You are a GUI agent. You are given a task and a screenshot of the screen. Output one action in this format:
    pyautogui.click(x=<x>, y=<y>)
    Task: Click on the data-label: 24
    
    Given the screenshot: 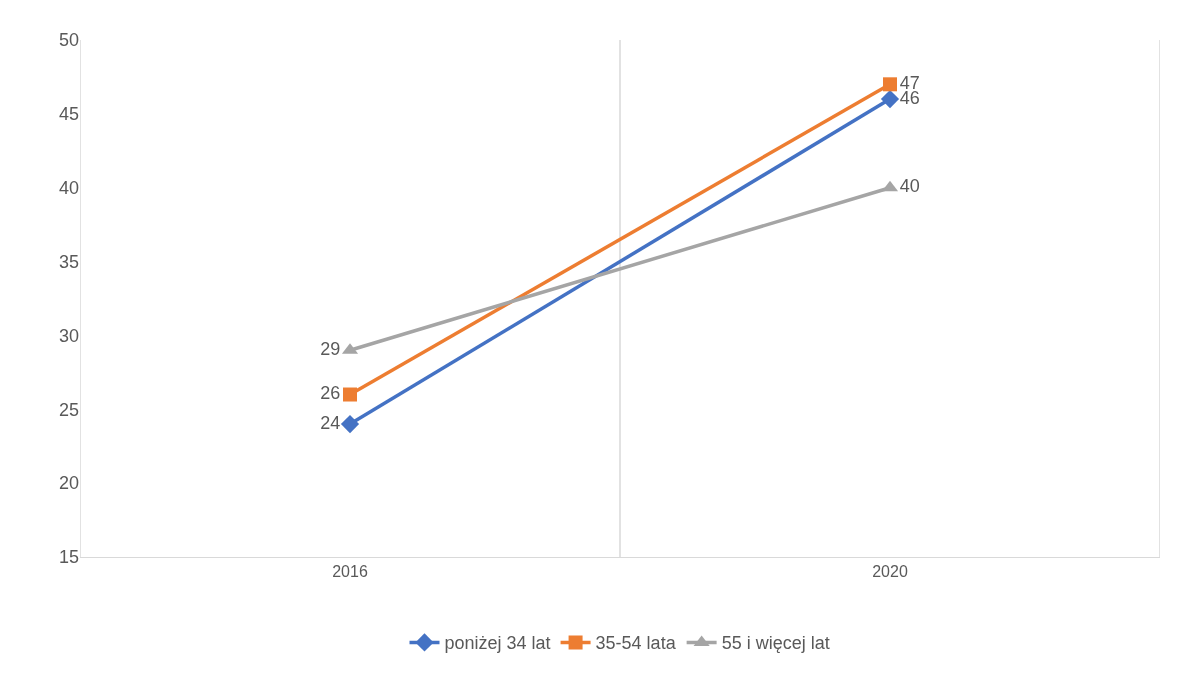 What is the action you would take?
    pyautogui.click(x=330, y=422)
    